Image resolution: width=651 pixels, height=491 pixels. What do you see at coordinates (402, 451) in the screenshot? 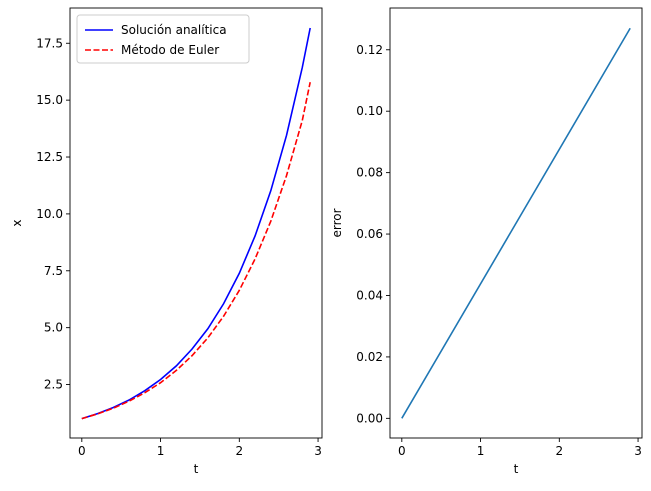
I see `panel1-x-tick-label: 0` at bounding box center [402, 451].